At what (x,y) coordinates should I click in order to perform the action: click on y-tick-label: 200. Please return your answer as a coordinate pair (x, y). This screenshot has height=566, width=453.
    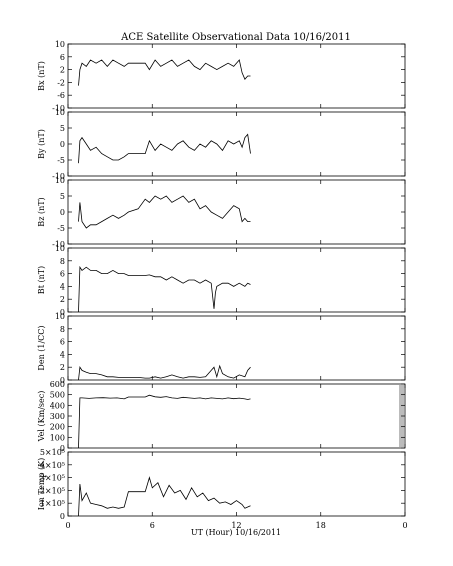
    Looking at the image, I should click on (57, 427).